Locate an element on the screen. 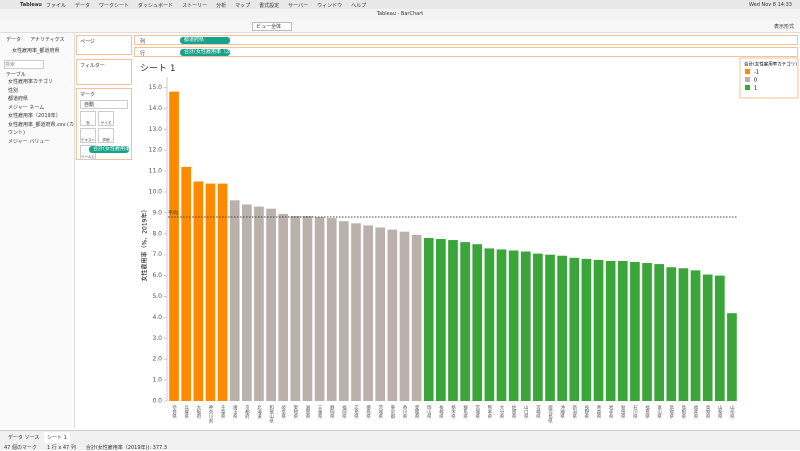  x-tick-label: 静岡県 is located at coordinates (331, 412).